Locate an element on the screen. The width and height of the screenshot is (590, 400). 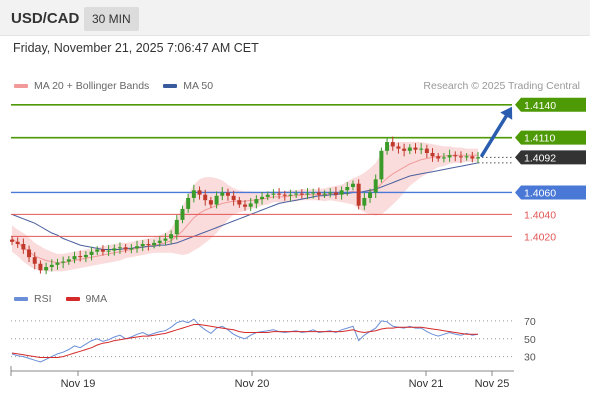
x-tick-label: Nov 20 is located at coordinates (252, 384).